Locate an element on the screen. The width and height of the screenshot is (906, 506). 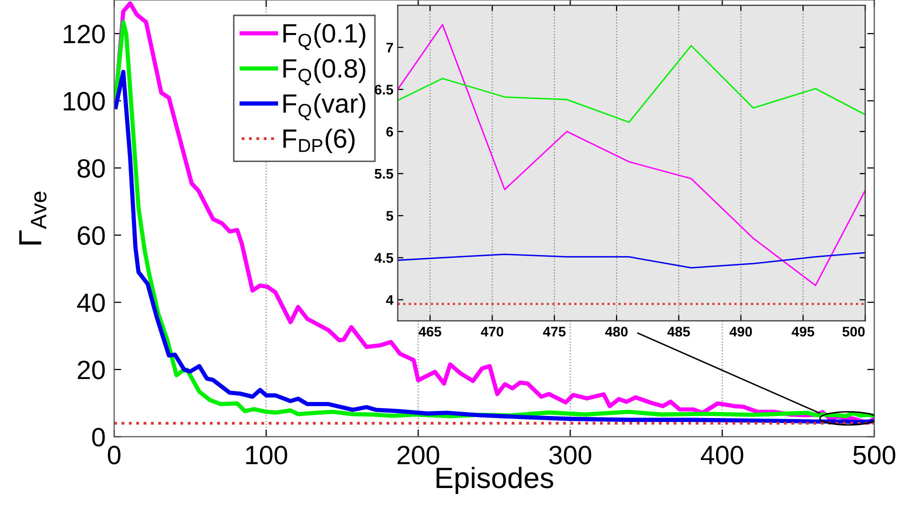
x-axis-title: Episodes is located at coordinates (495, 480).